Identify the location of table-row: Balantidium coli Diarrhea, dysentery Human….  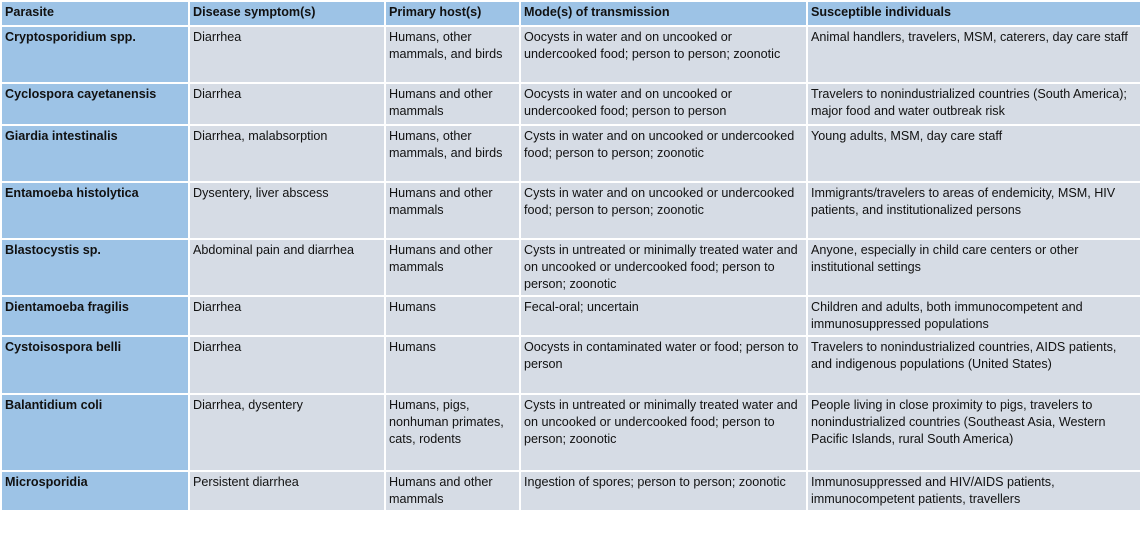
(571, 432).